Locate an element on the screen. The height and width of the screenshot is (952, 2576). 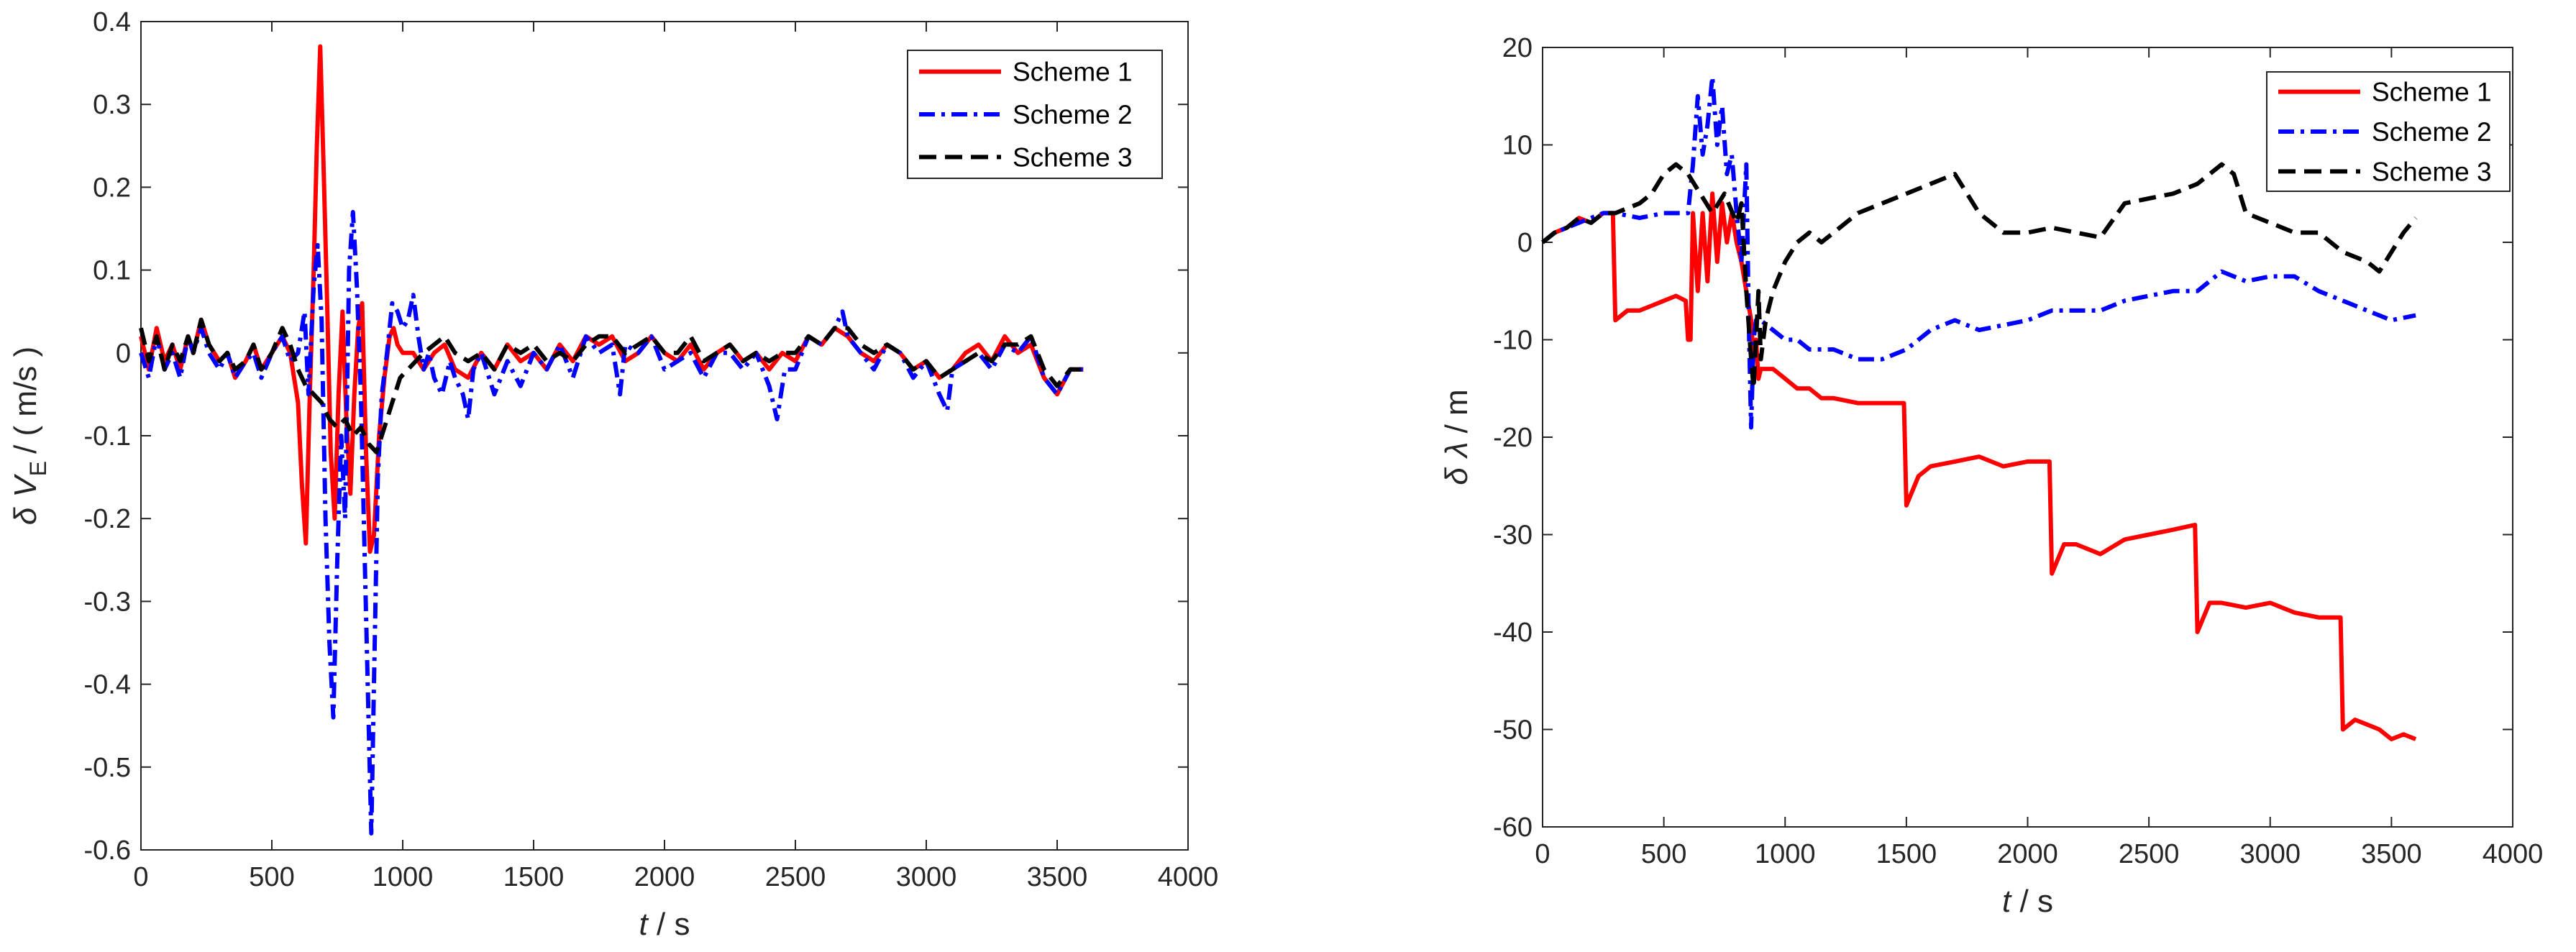
y-axis-unit: / m is located at coordinates (1456, 411).